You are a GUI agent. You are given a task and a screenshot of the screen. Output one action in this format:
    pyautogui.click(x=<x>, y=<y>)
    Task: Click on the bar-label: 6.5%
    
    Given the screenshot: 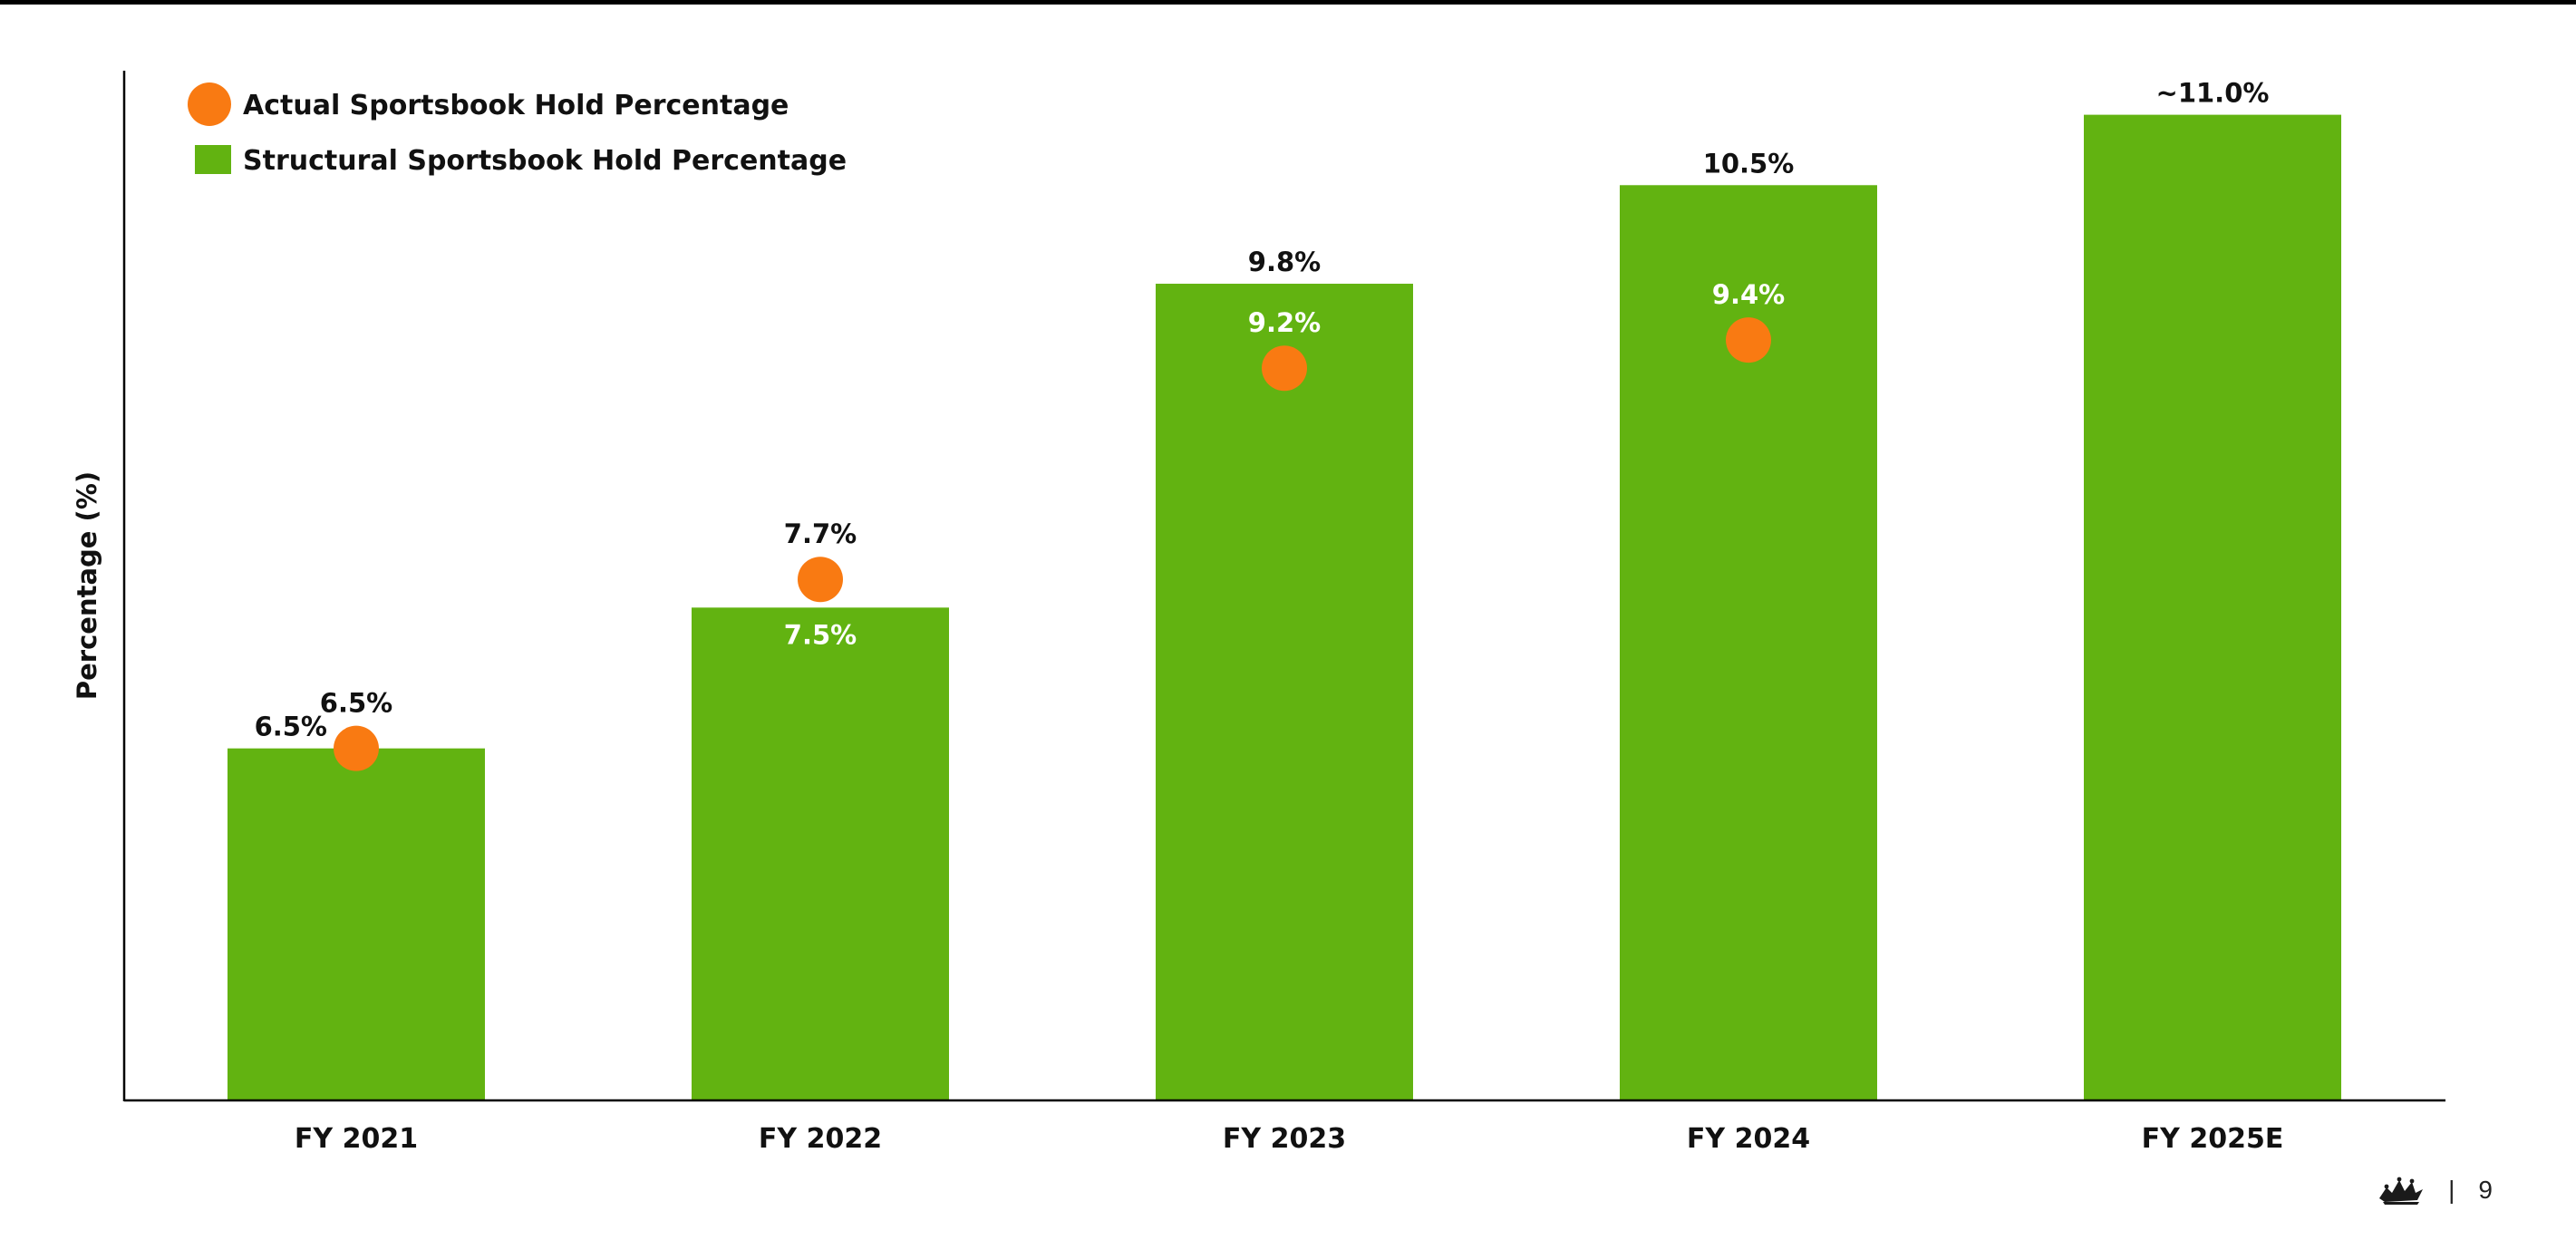 What is the action you would take?
    pyautogui.click(x=291, y=727)
    